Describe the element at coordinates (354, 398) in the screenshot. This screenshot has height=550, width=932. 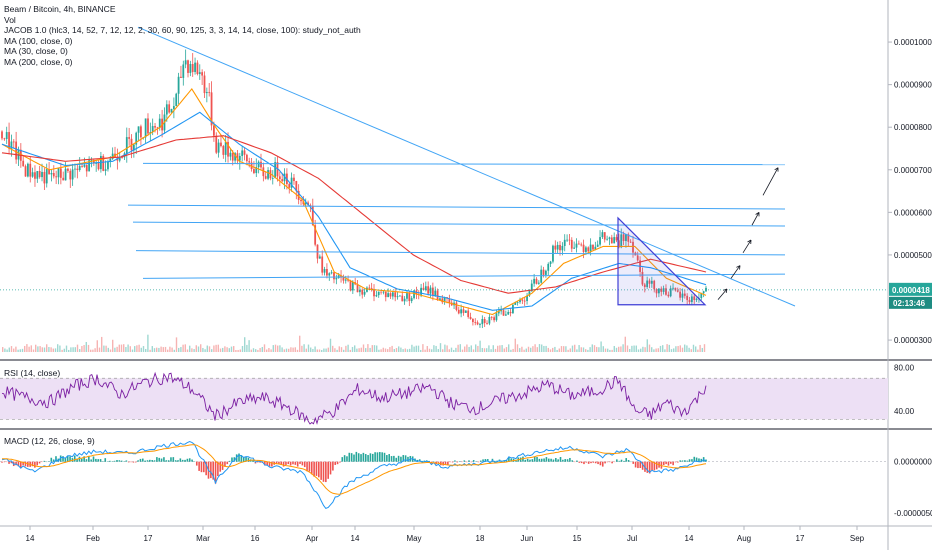
I see `rsi-line` at that location.